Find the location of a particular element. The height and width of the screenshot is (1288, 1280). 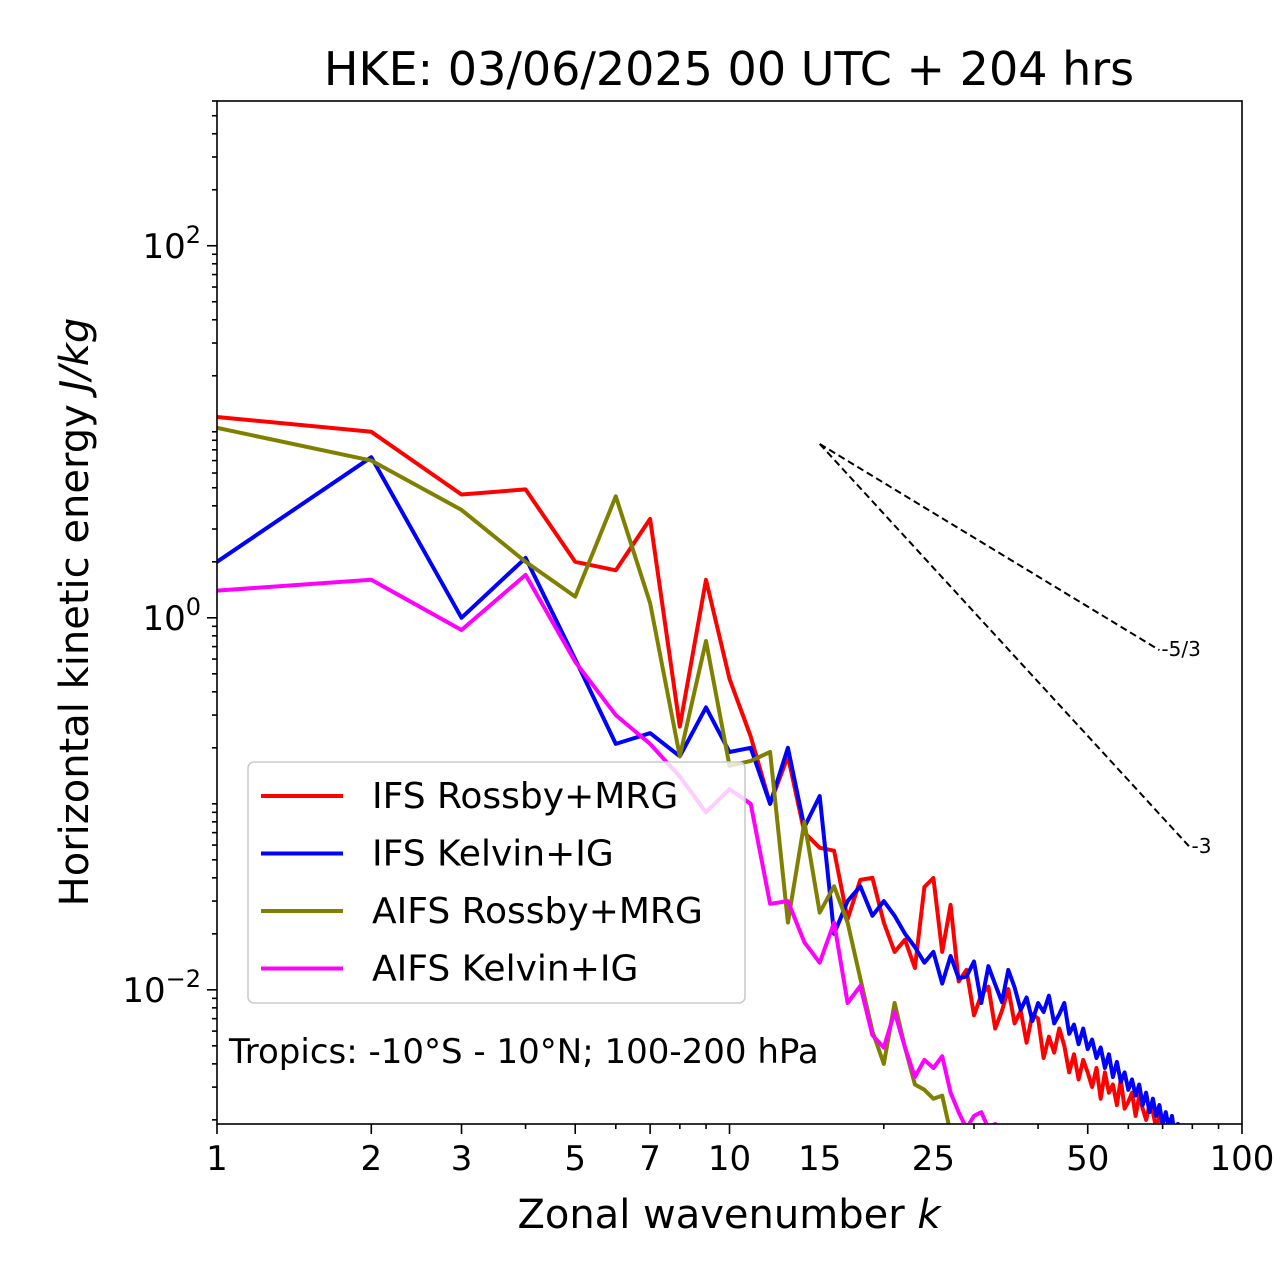

x-axis-ticks: 1 2 3 5 7 10 15 25 50 100 is located at coordinates (740, 1151).